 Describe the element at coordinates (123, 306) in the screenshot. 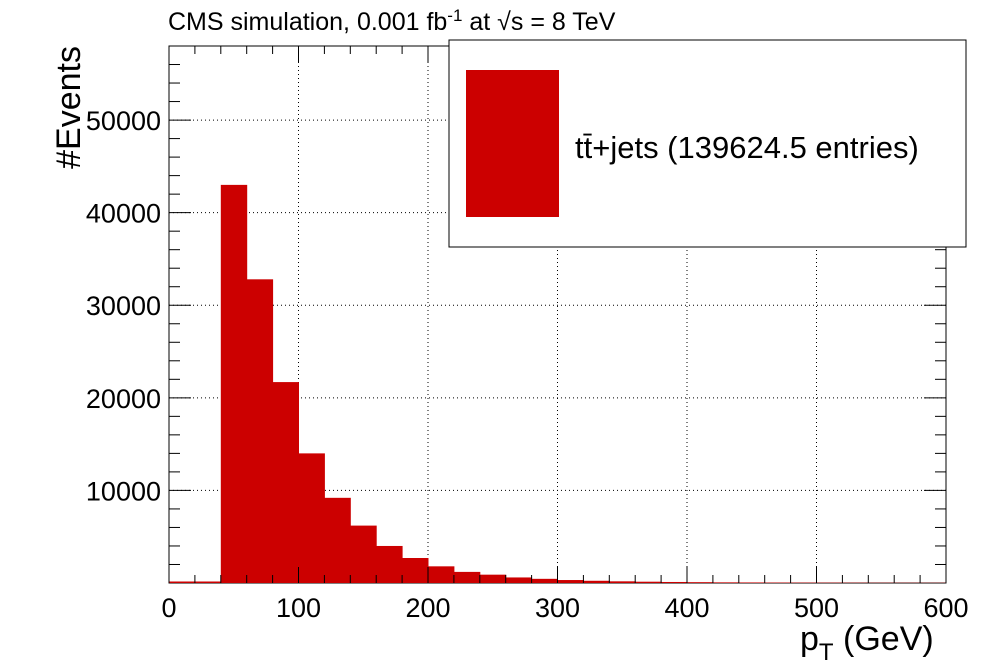

I see `y-tick-label: 30000` at that location.